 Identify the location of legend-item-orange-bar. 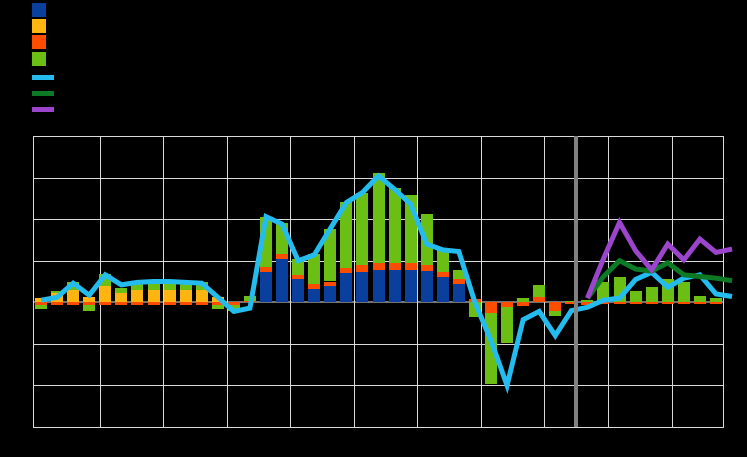
(43, 42).